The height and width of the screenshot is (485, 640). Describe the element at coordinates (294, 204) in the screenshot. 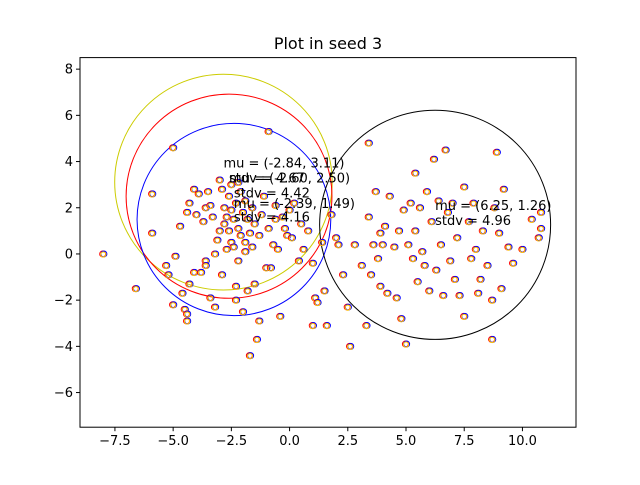

I see `annotation-4: mu = (-2.39, 1.49)` at that location.